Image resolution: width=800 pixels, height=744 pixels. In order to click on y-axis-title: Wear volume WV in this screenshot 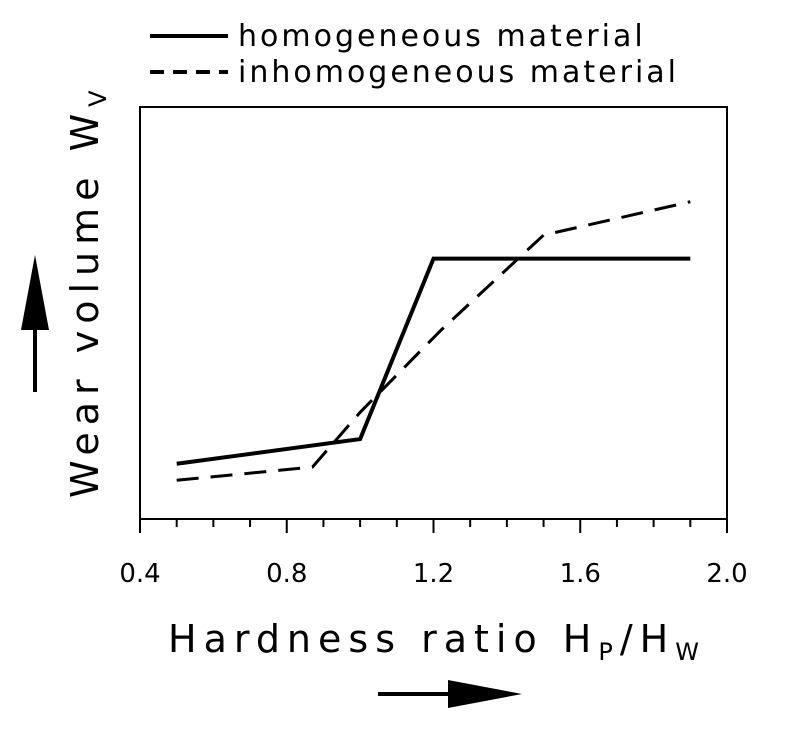, I will do `click(87, 290)`.